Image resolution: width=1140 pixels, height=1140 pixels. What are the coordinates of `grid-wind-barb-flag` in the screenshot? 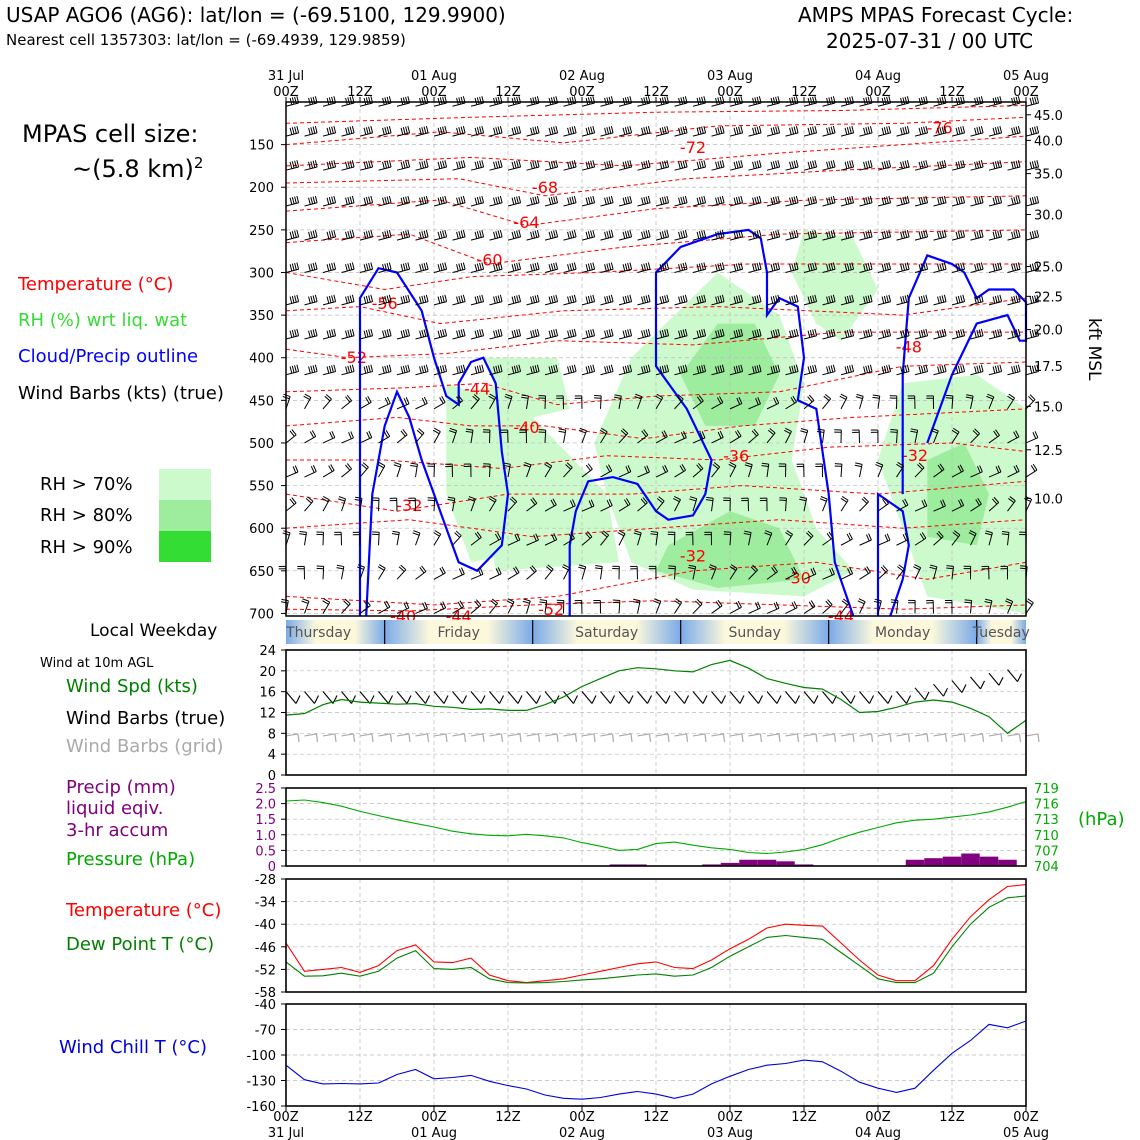 It's located at (909, 738).